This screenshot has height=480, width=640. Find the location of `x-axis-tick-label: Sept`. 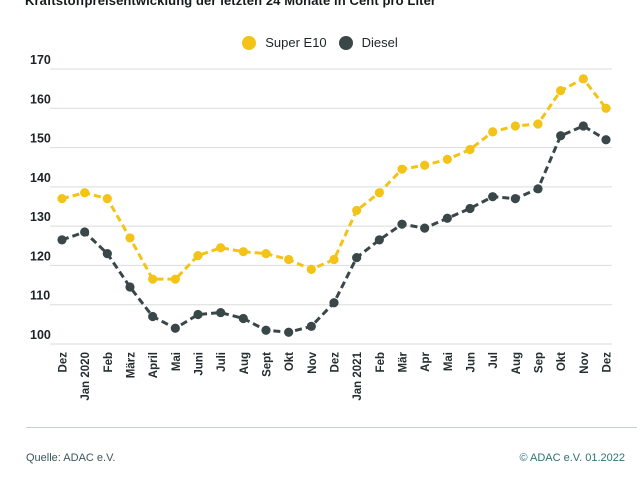

x-axis-tick-label: Sept is located at coordinates (268, 364).